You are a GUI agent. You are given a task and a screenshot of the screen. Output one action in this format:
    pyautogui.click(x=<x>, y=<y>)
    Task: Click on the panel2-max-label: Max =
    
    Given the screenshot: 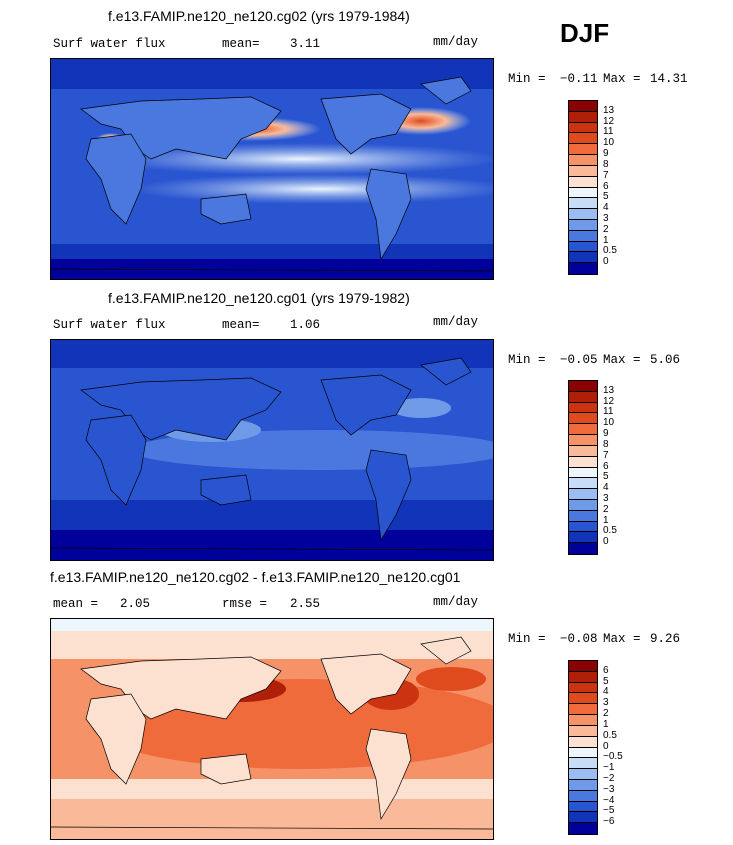 What is the action you would take?
    pyautogui.click(x=622, y=360)
    